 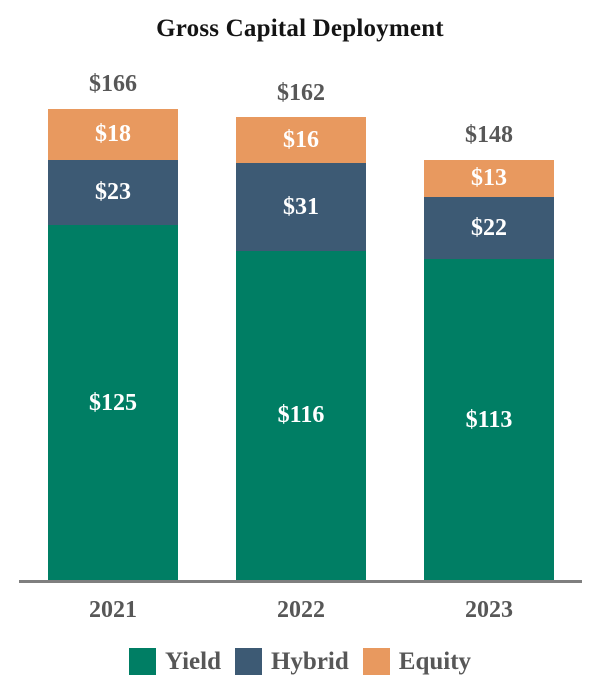 I want to click on bar-total-label: $166, so click(x=113, y=83).